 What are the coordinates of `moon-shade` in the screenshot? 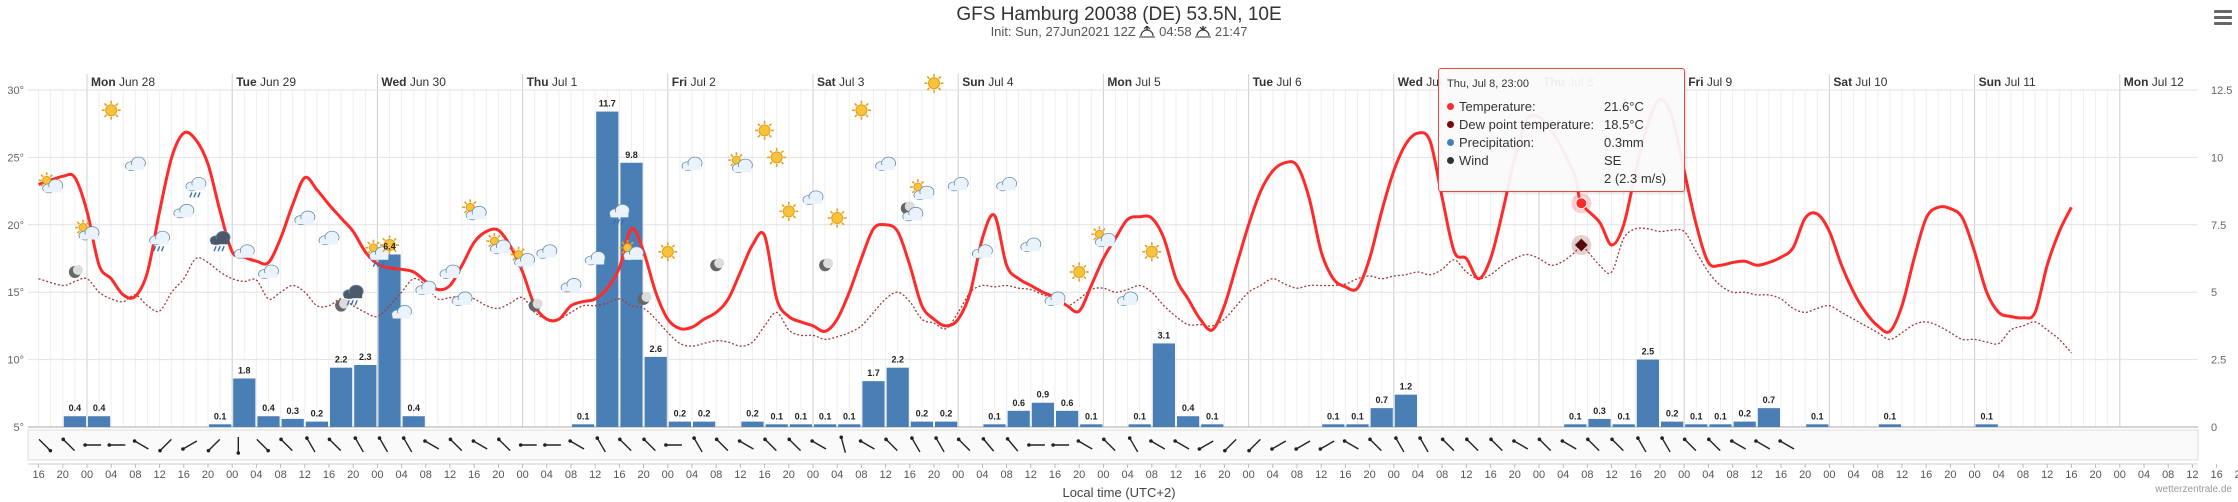 It's located at (537, 303).